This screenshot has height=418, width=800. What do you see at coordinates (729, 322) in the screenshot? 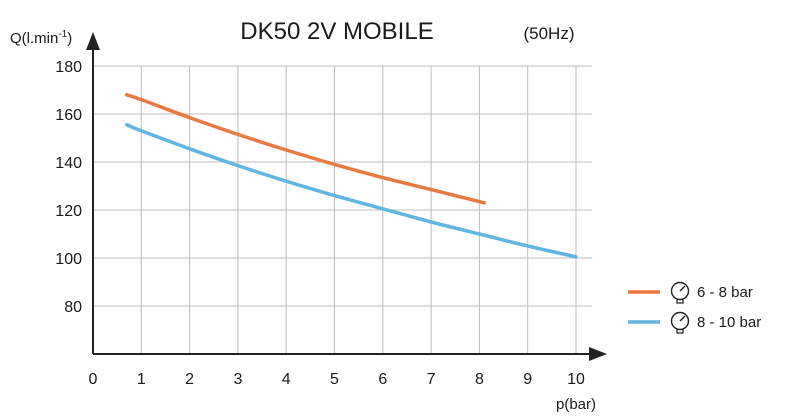
I see `legend-label: 8 - 10 bar` at bounding box center [729, 322].